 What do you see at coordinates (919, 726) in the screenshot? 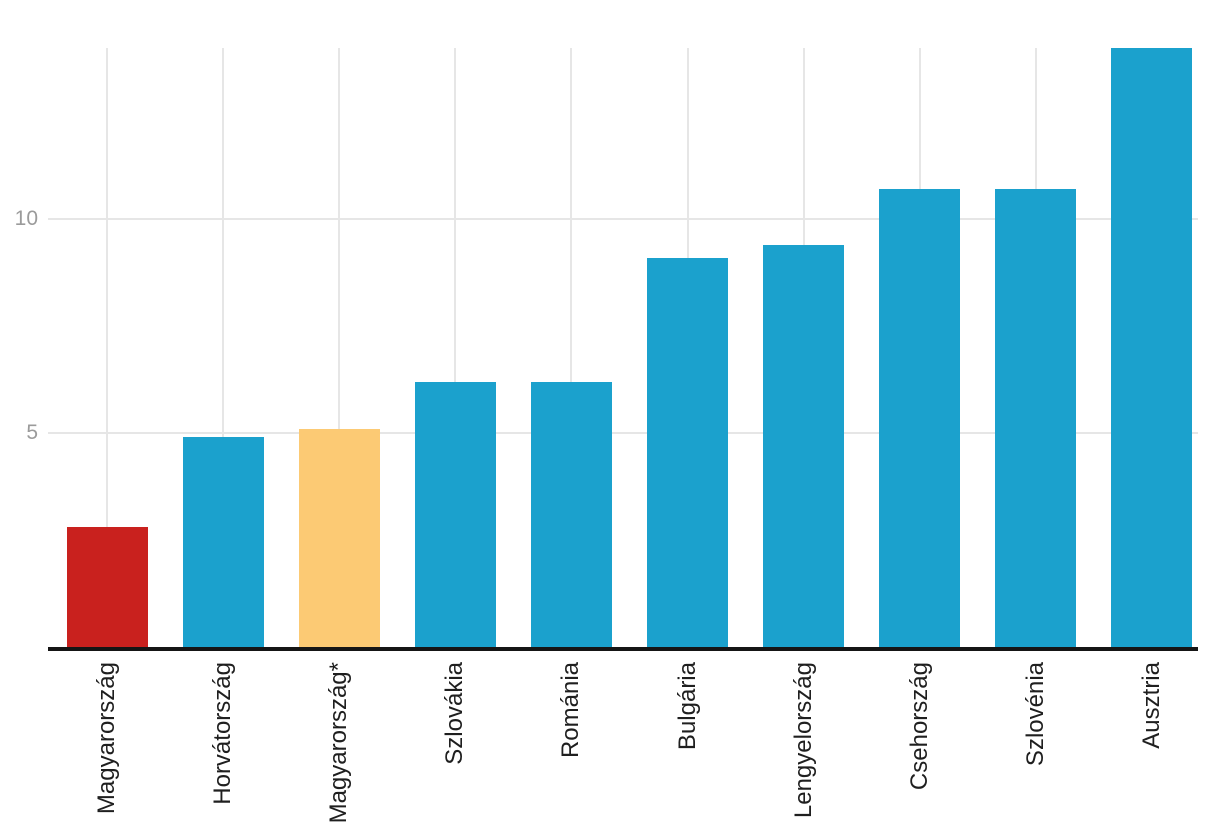
I see `x-tick-label: Csehország` at bounding box center [919, 726].